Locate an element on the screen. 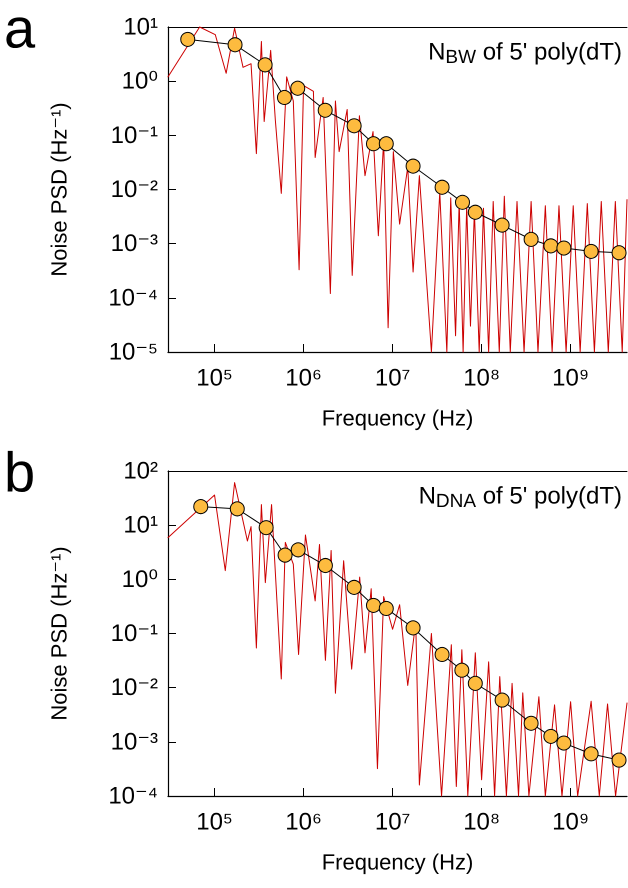  text: a is located at coordinates (20, 30).